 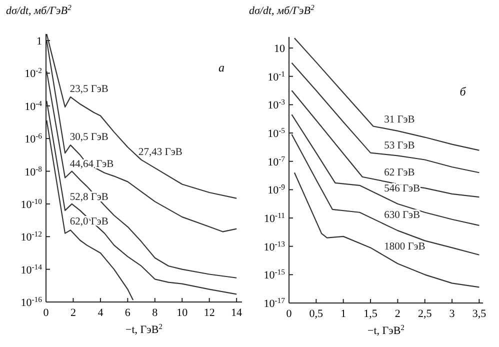 What do you see at coordinates (89, 222) in the screenshot?
I see `series-label: 62,0 ГэВ` at bounding box center [89, 222].